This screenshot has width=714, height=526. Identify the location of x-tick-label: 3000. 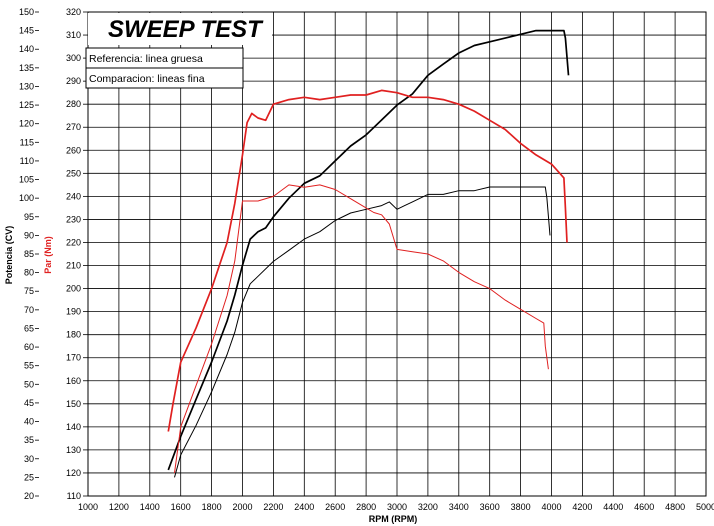
(397, 507).